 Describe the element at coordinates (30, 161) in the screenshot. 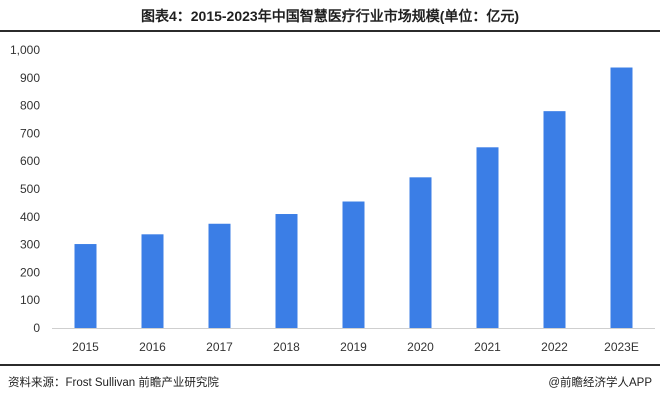

I see `y-tick-label: 600` at that location.